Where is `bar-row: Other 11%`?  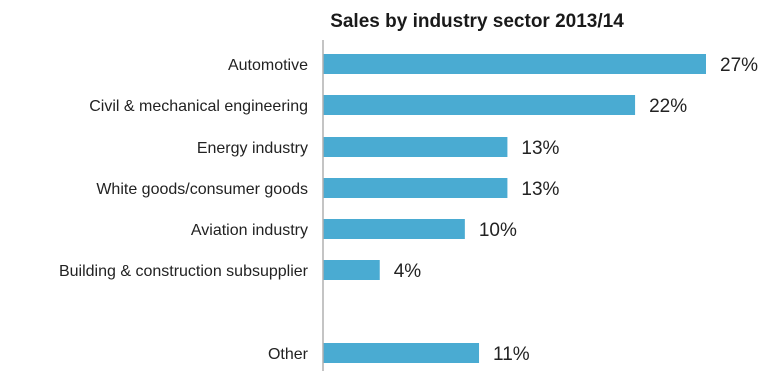 bar-row: Other 11% is located at coordinates (399, 354).